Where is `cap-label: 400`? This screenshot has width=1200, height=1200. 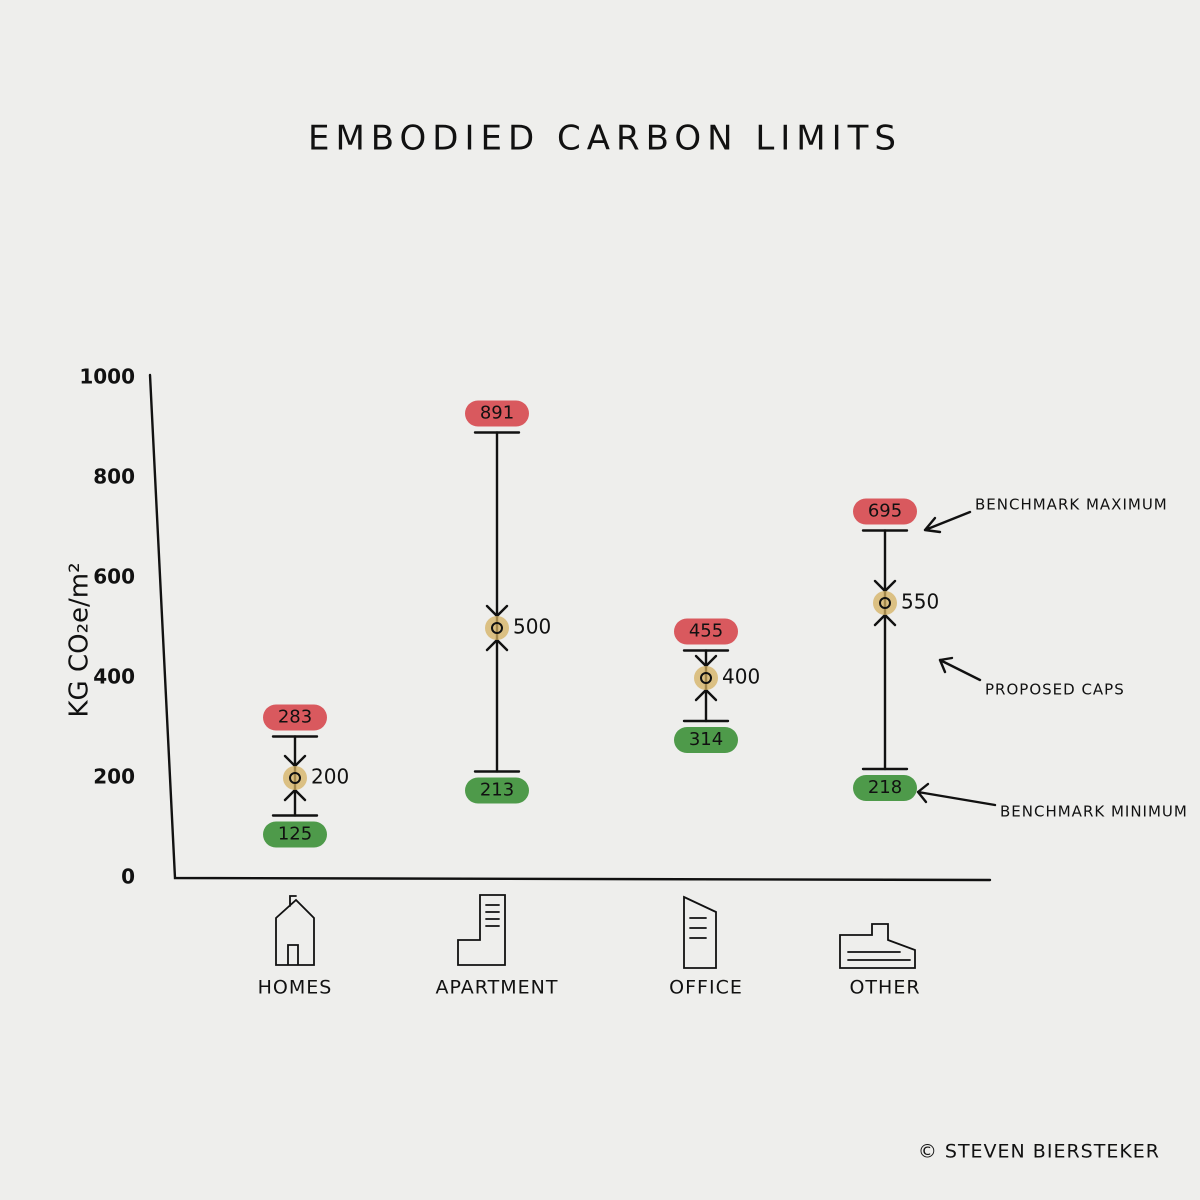 cap-label: 400 is located at coordinates (741, 677).